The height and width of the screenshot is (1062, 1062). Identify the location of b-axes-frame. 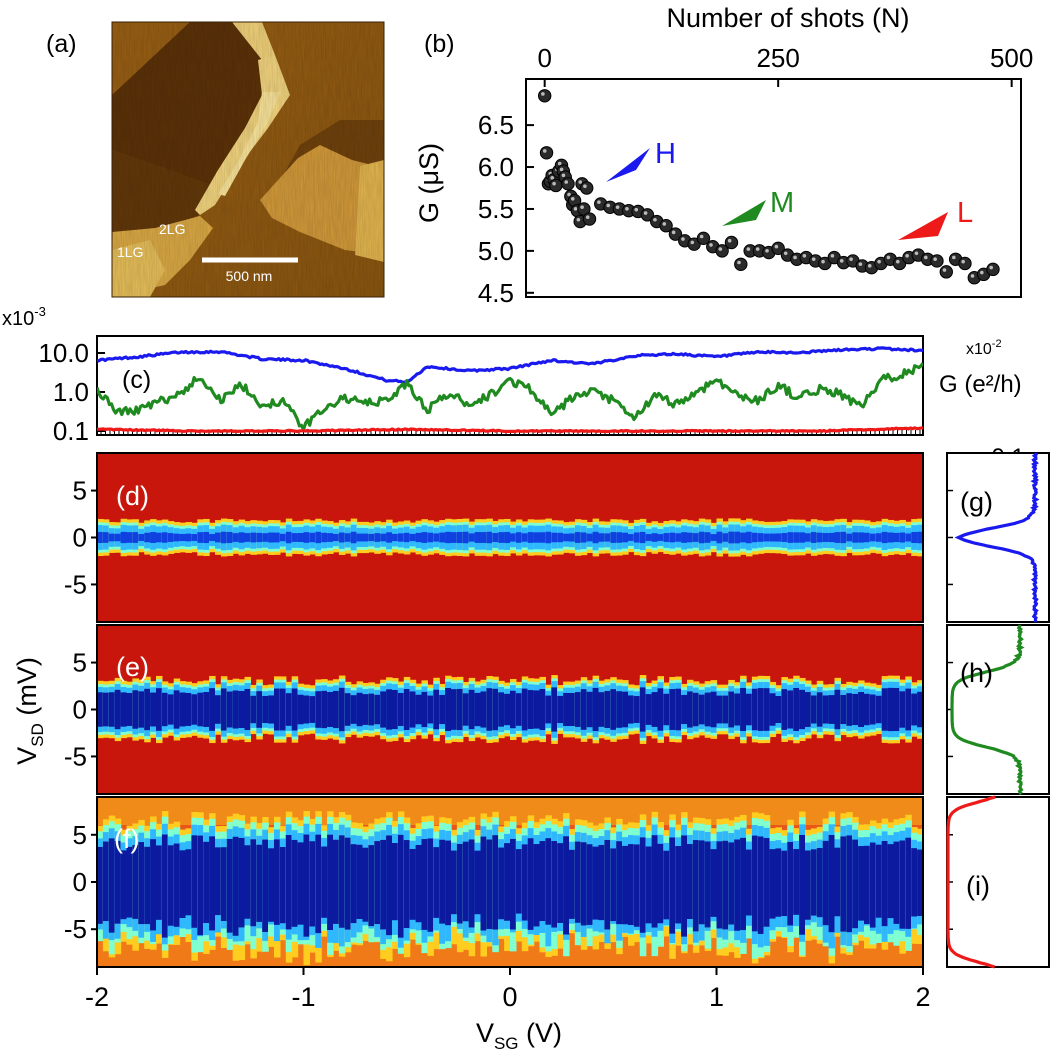
(773, 188).